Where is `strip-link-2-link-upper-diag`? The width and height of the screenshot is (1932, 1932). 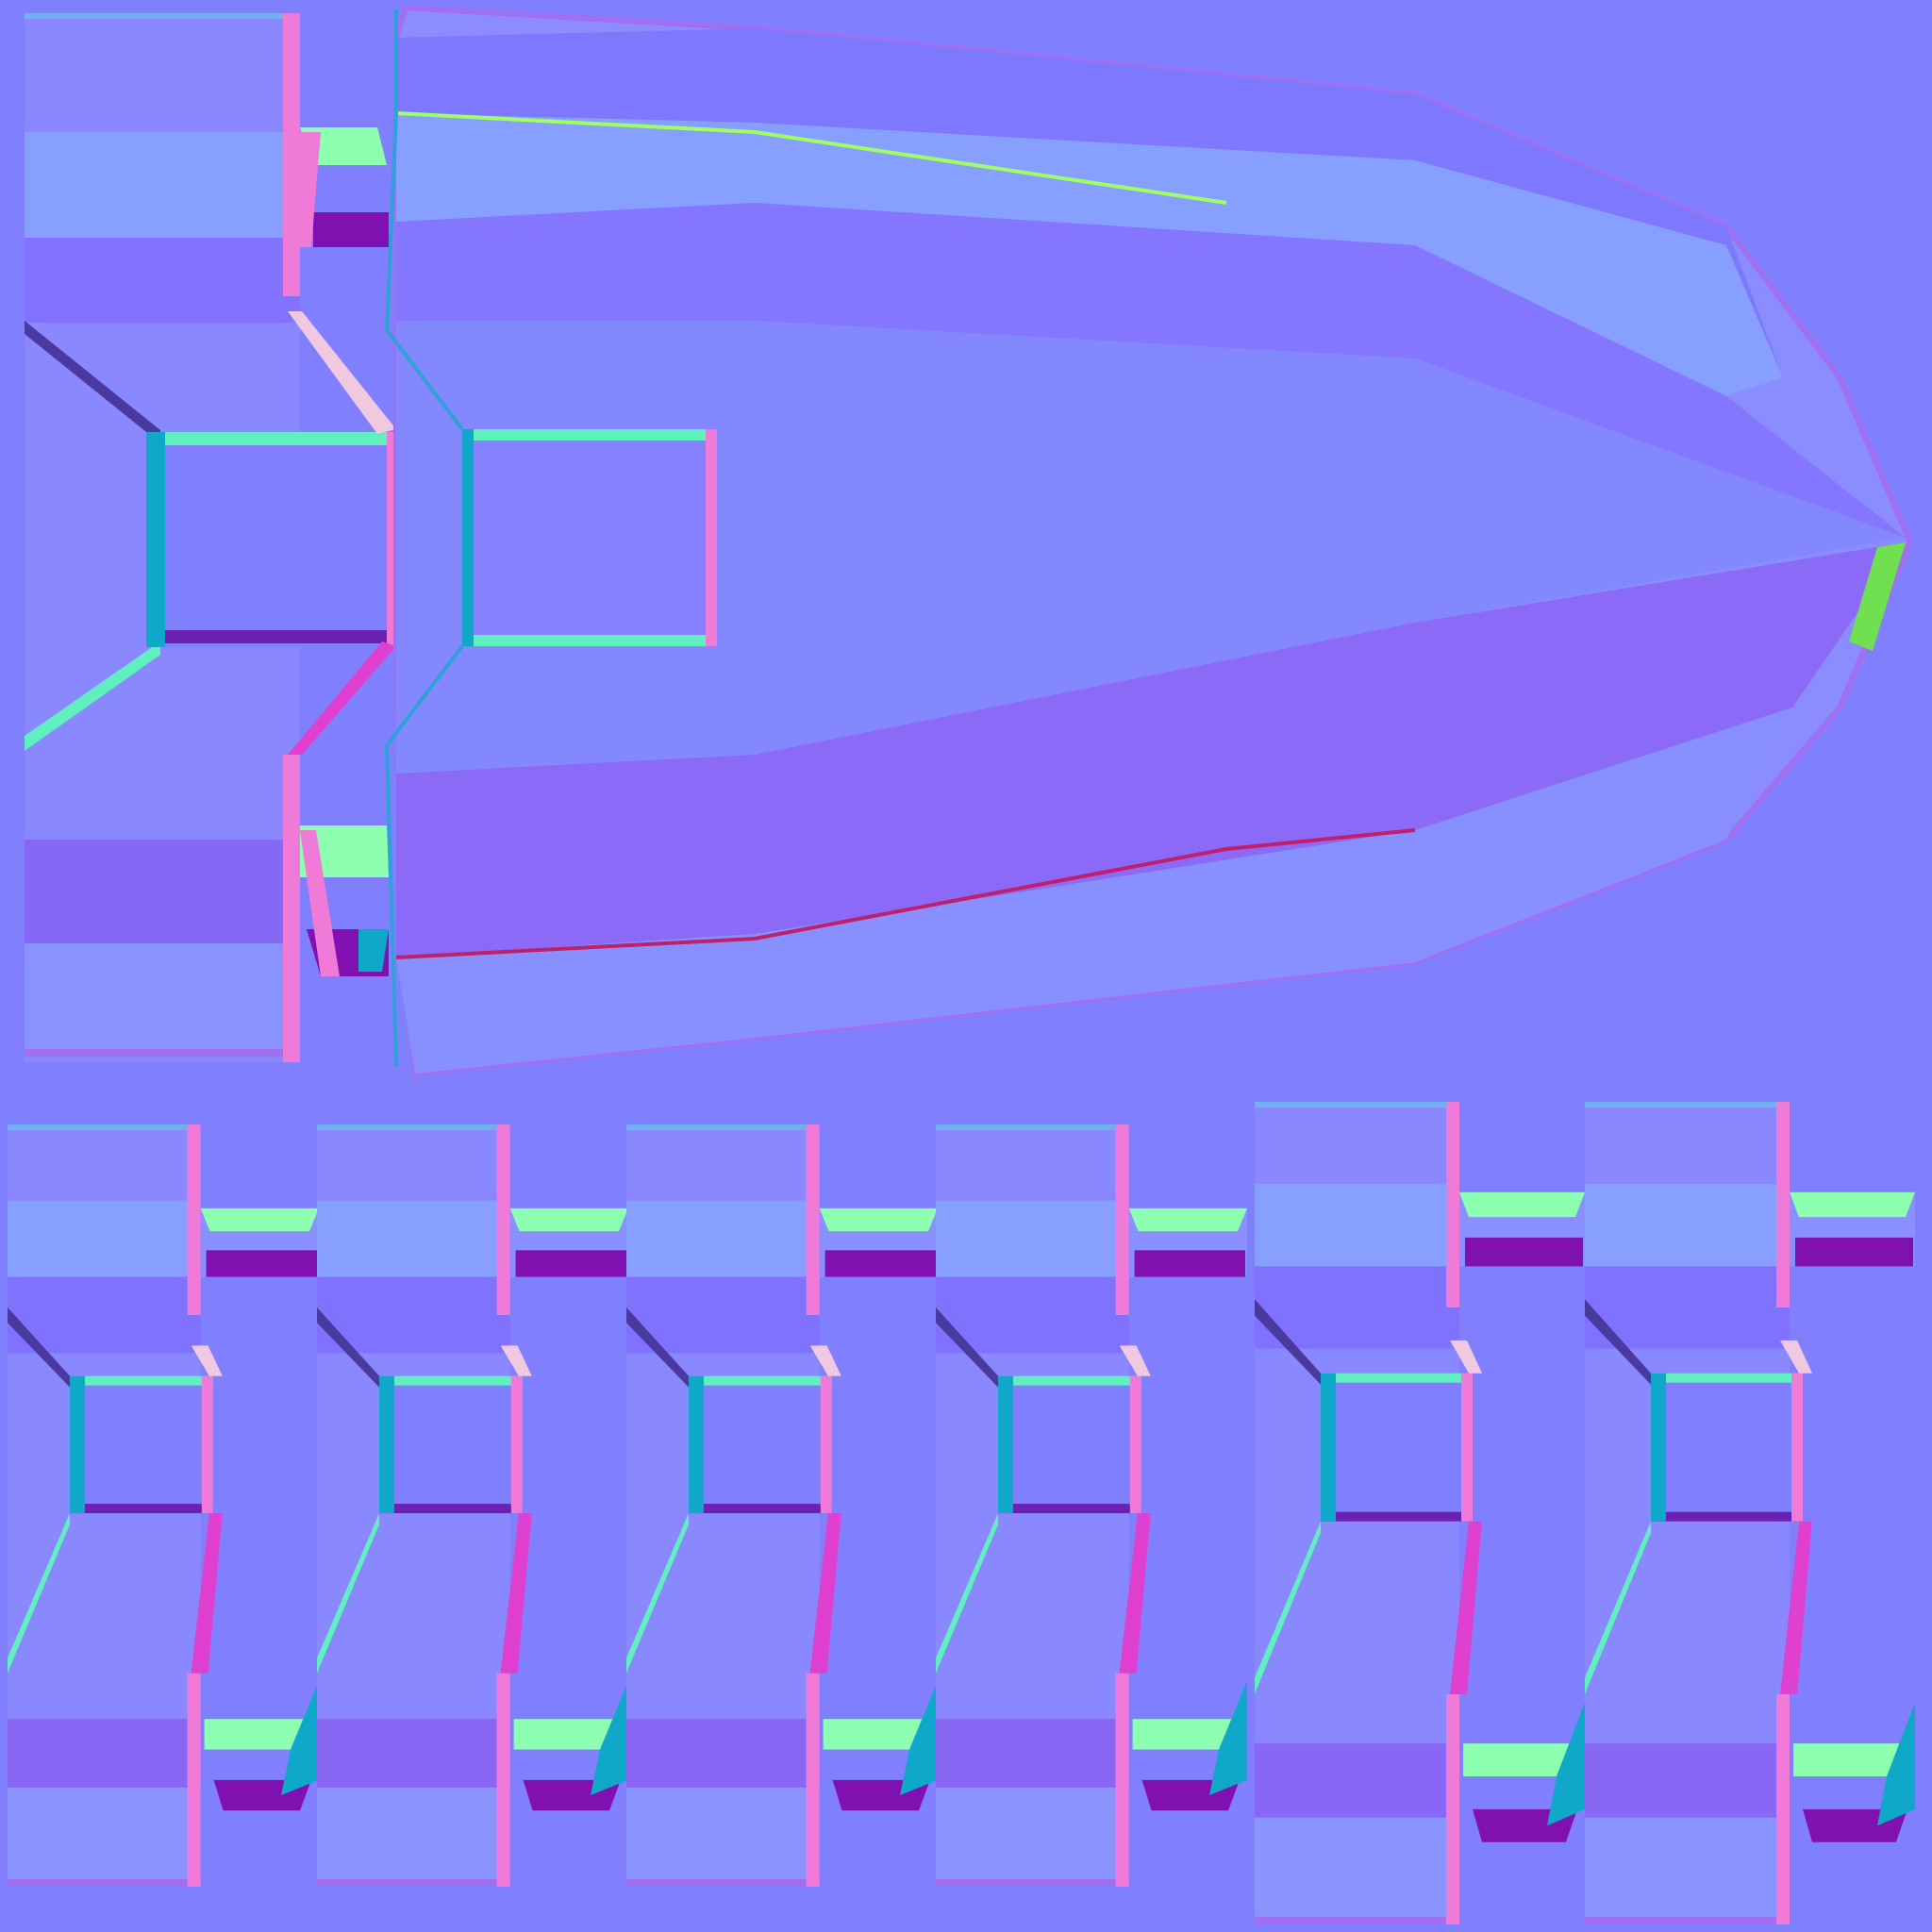
strip-link-2-link-upper-diag is located at coordinates (516, 1361).